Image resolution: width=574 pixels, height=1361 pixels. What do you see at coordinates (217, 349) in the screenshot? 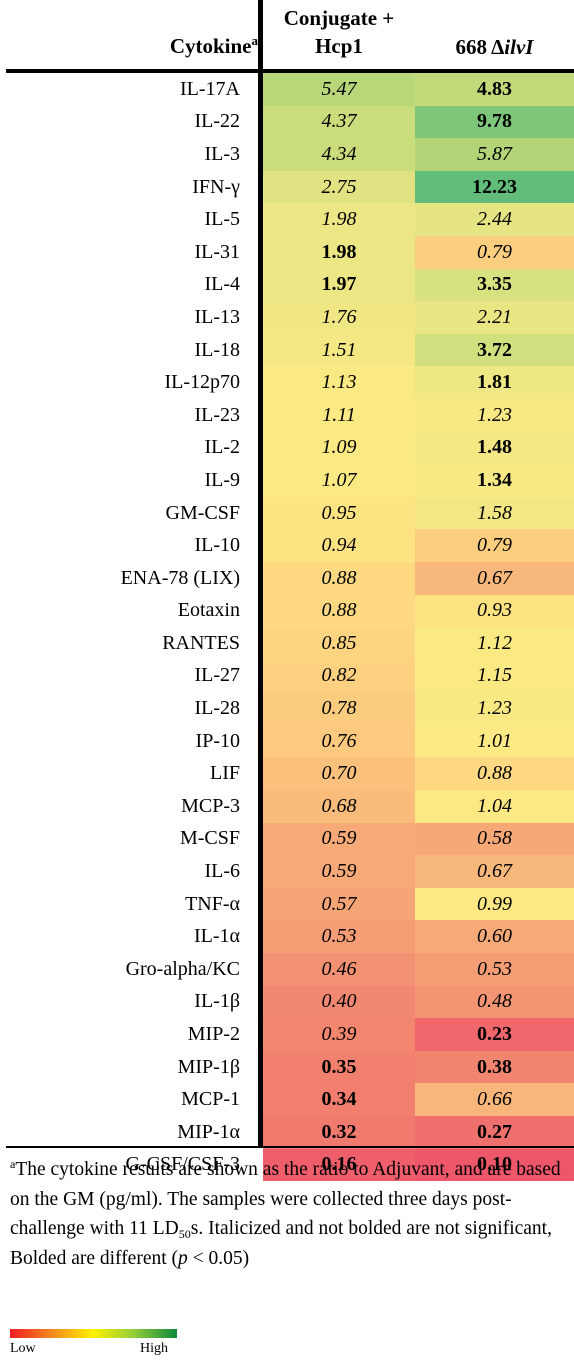
I see `cytokine-name: IL-18` at bounding box center [217, 349].